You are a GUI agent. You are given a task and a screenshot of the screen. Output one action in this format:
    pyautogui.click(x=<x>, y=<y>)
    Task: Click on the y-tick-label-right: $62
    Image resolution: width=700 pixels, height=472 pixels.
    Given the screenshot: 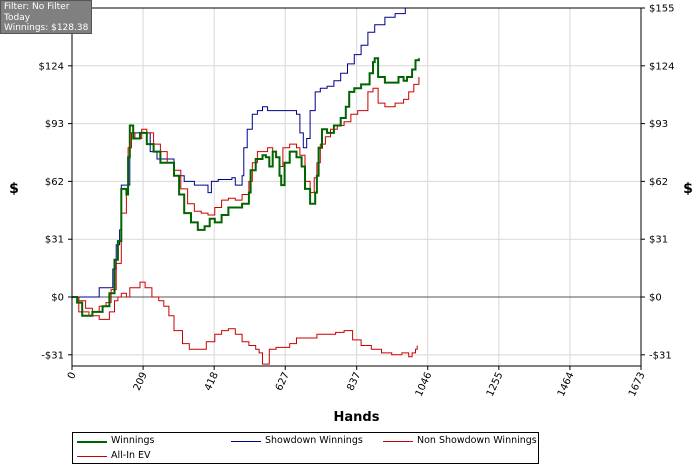 What is the action you would take?
    pyautogui.click(x=658, y=182)
    